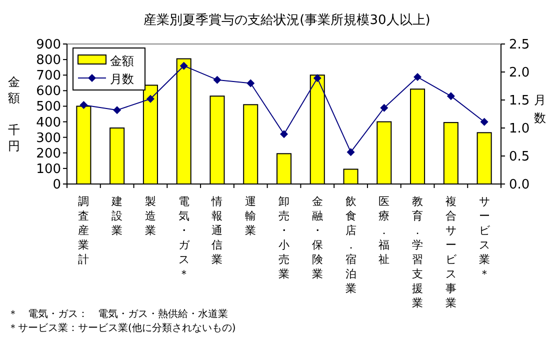 The height and width of the screenshot is (345, 554). I want to click on x-tick-label: 建設業, so click(116, 216).